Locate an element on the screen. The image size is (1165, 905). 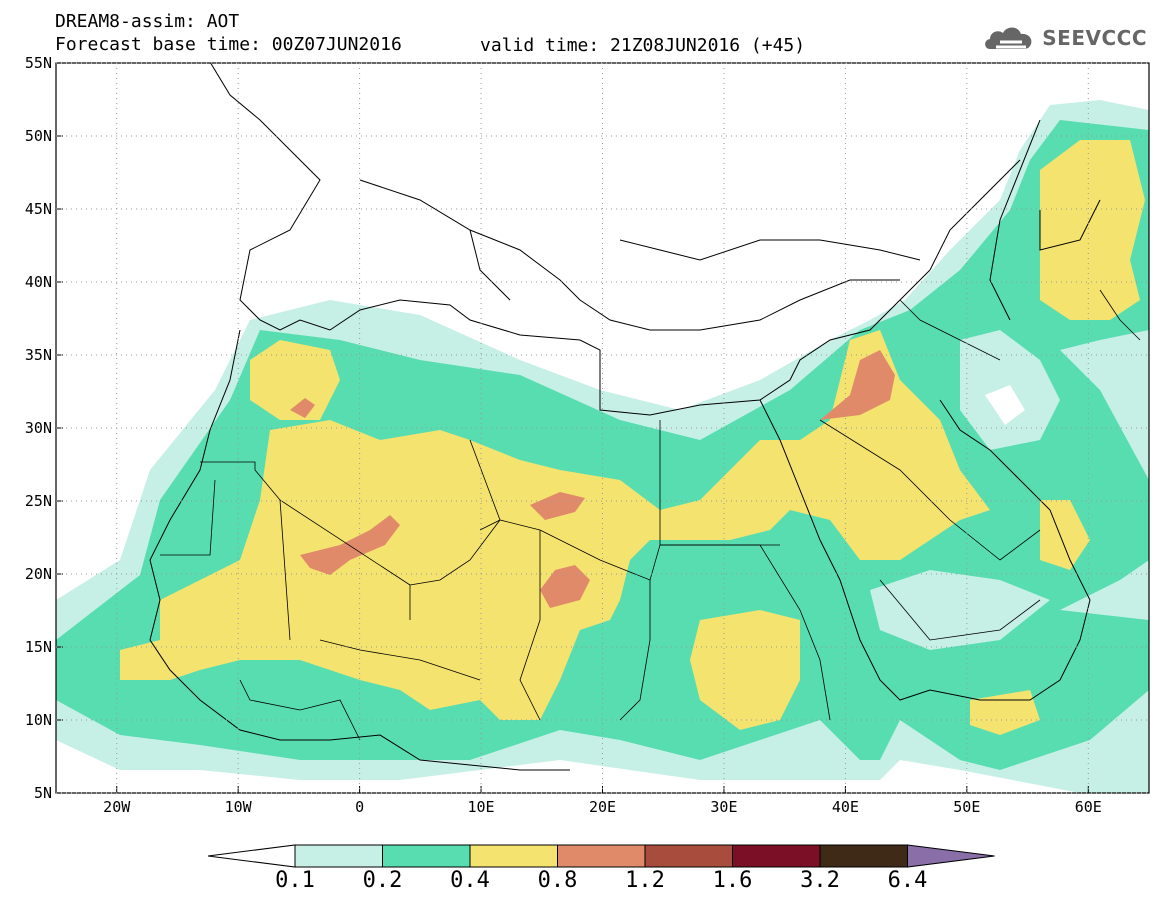
y-tick-label: 35N is located at coordinates (38, 355).